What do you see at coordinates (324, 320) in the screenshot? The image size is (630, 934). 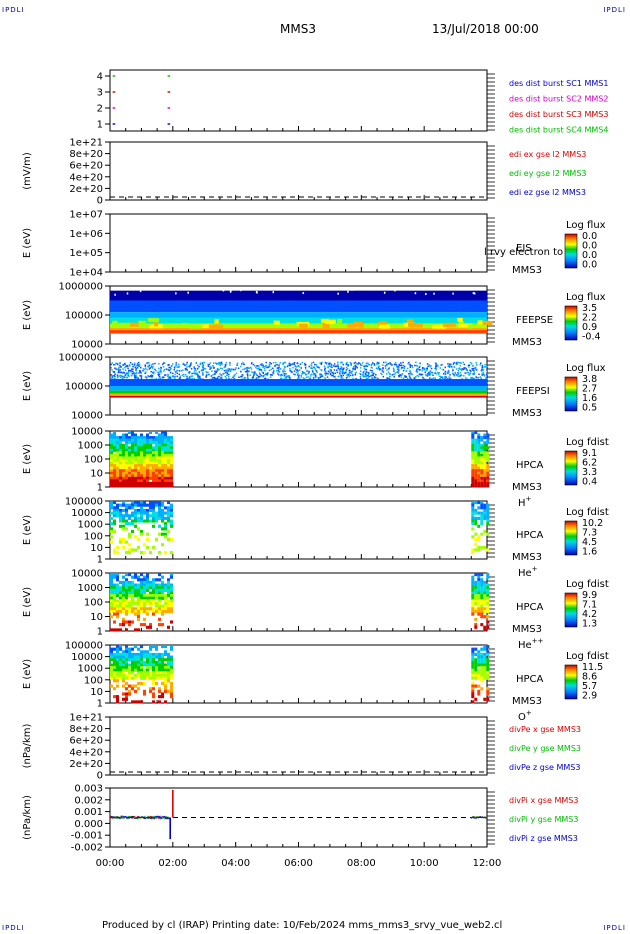 I see `spectrogram-patch` at bounding box center [324, 320].